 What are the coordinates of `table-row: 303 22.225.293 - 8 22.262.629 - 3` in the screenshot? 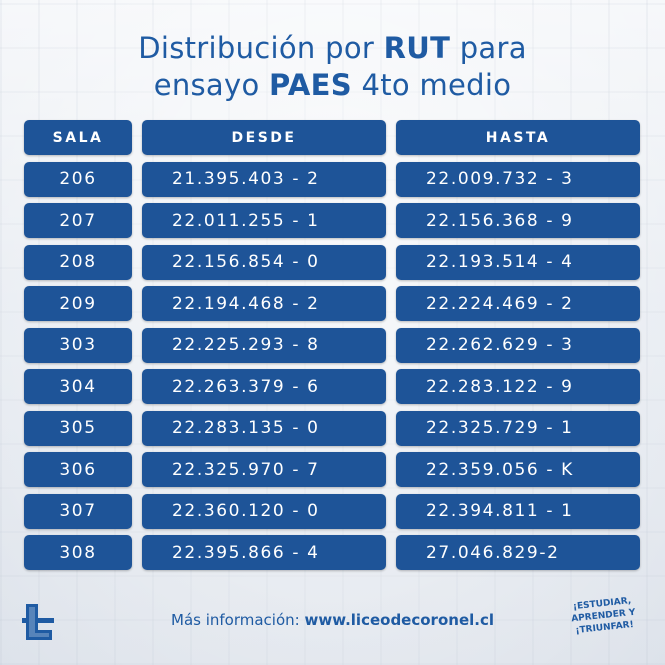 It's located at (332, 345).